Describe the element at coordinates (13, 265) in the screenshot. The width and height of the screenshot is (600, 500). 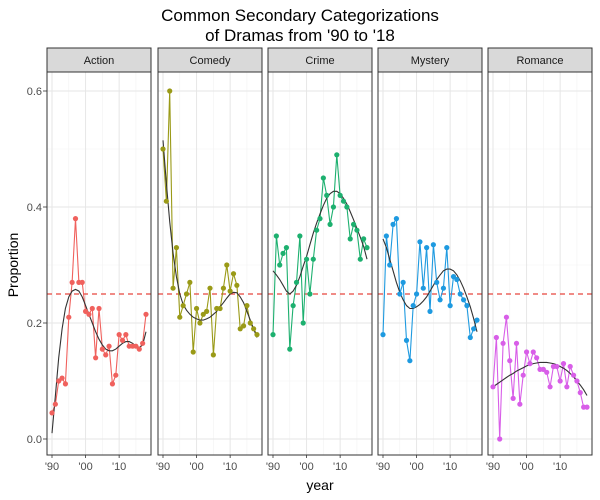
I see `y-axis-title: Proportion` at that location.